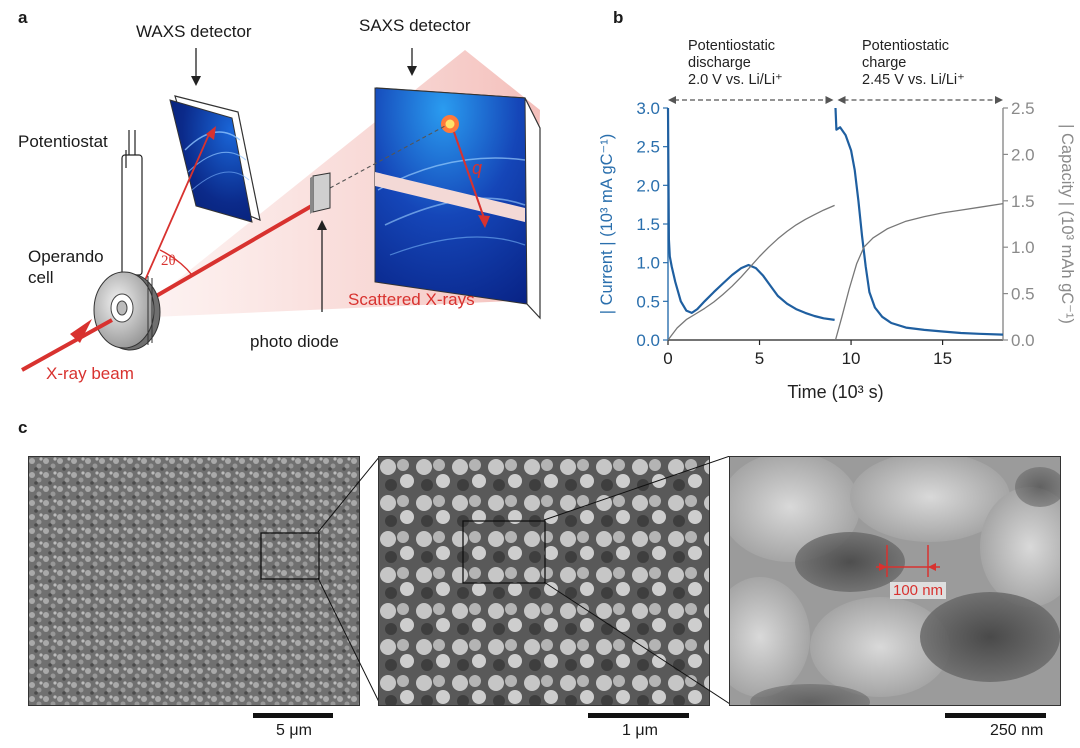 The width and height of the screenshot is (1080, 748). What do you see at coordinates (415, 25) in the screenshot?
I see `saxs-label: SAXS detector` at bounding box center [415, 25].